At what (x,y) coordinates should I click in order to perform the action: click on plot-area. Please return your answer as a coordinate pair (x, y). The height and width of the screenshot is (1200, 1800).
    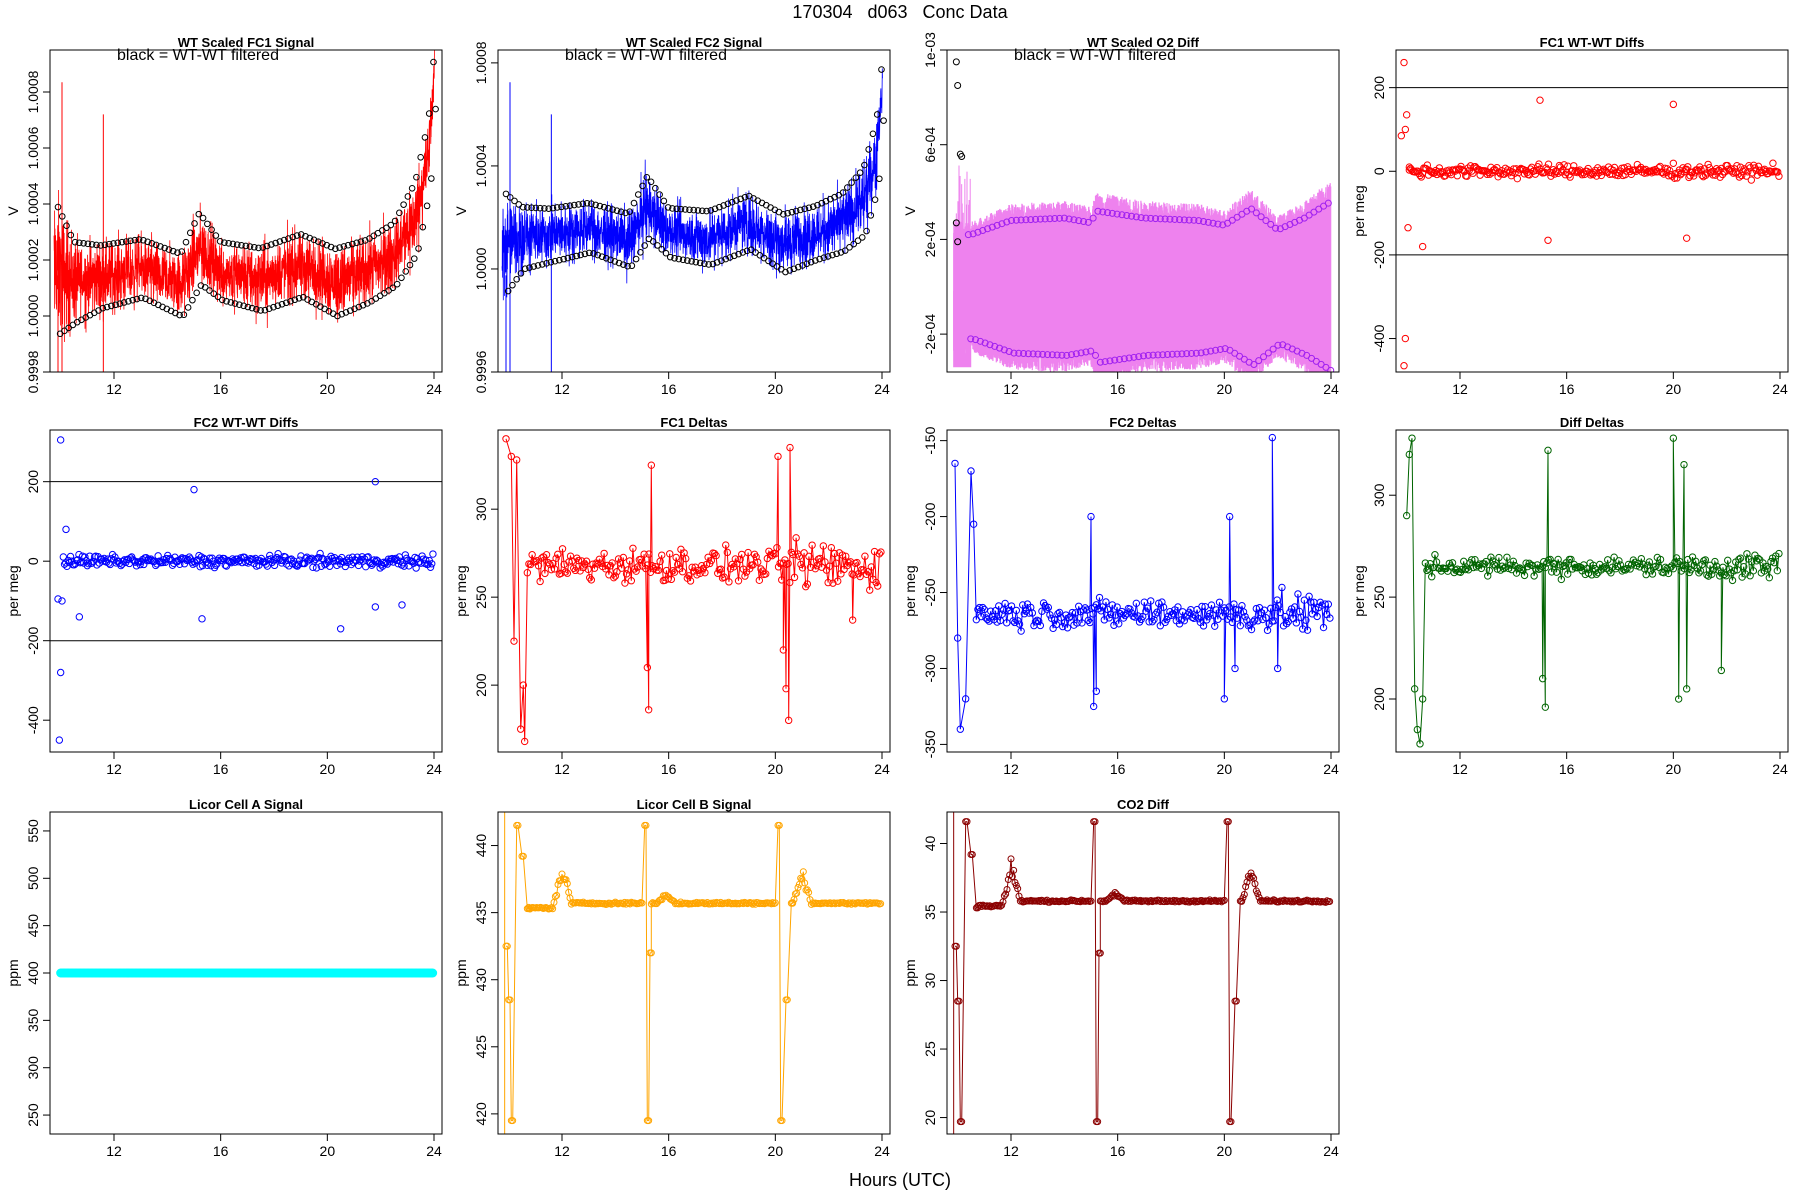
    Looking at the image, I should click on (693, 590).